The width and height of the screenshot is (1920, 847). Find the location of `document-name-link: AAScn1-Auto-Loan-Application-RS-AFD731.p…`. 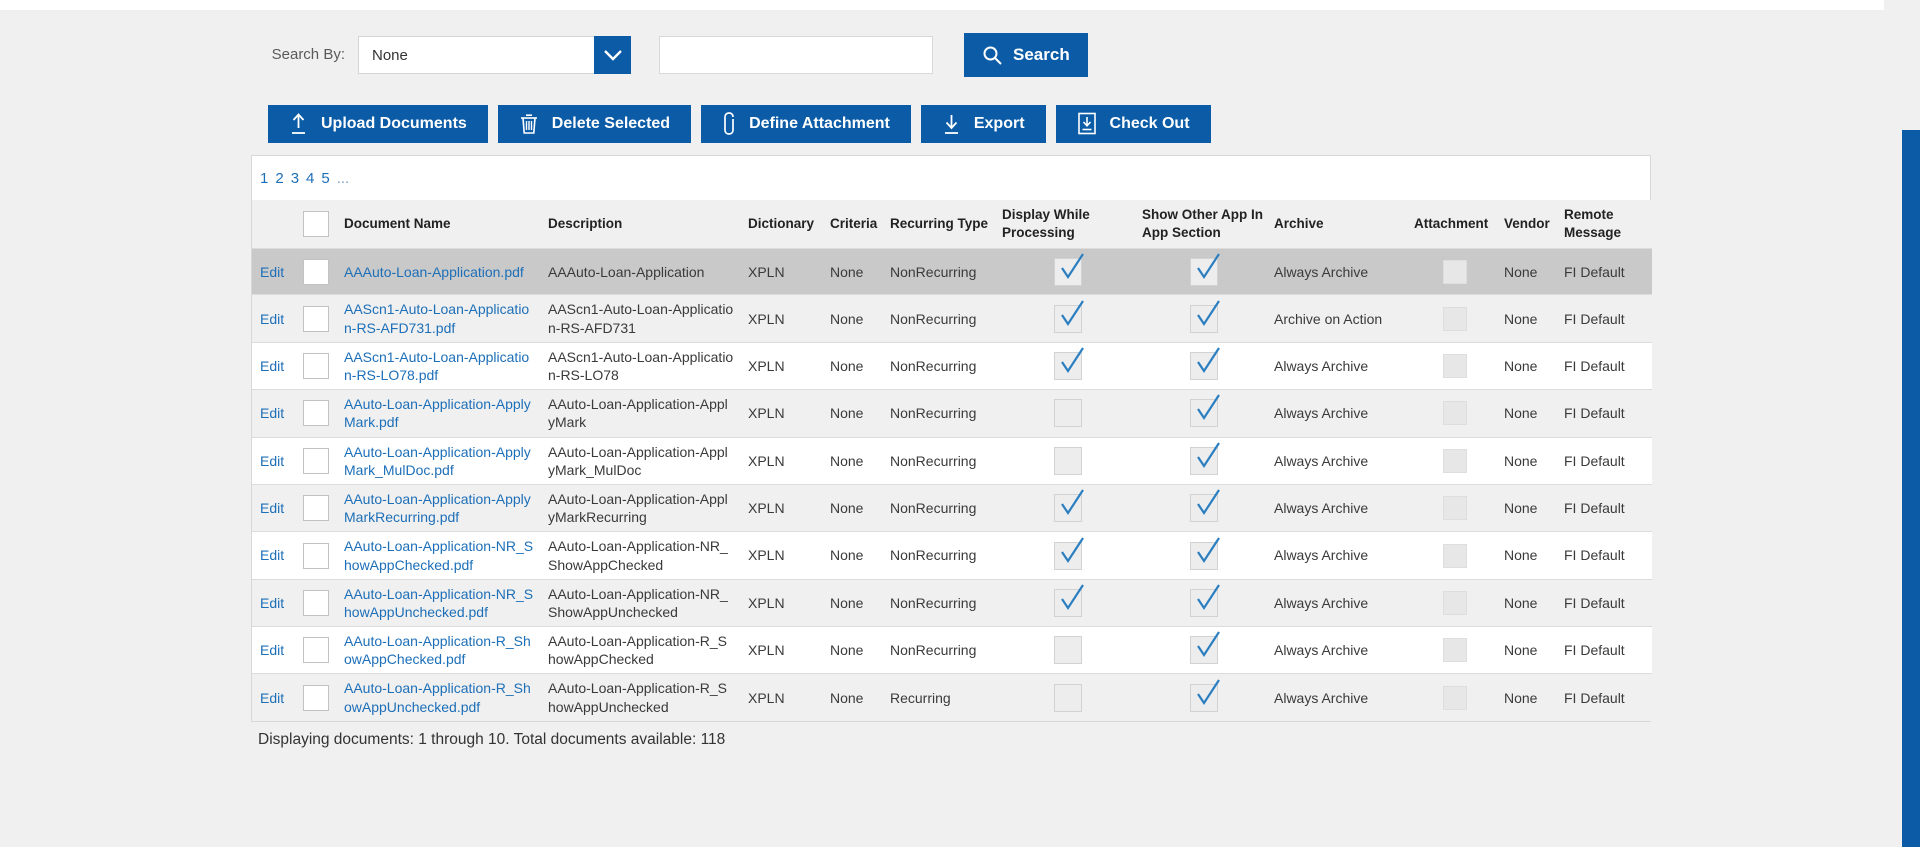

document-name-link: AAScn1-Auto-Loan-Application-RS-AFD731.p… is located at coordinates (437, 318).